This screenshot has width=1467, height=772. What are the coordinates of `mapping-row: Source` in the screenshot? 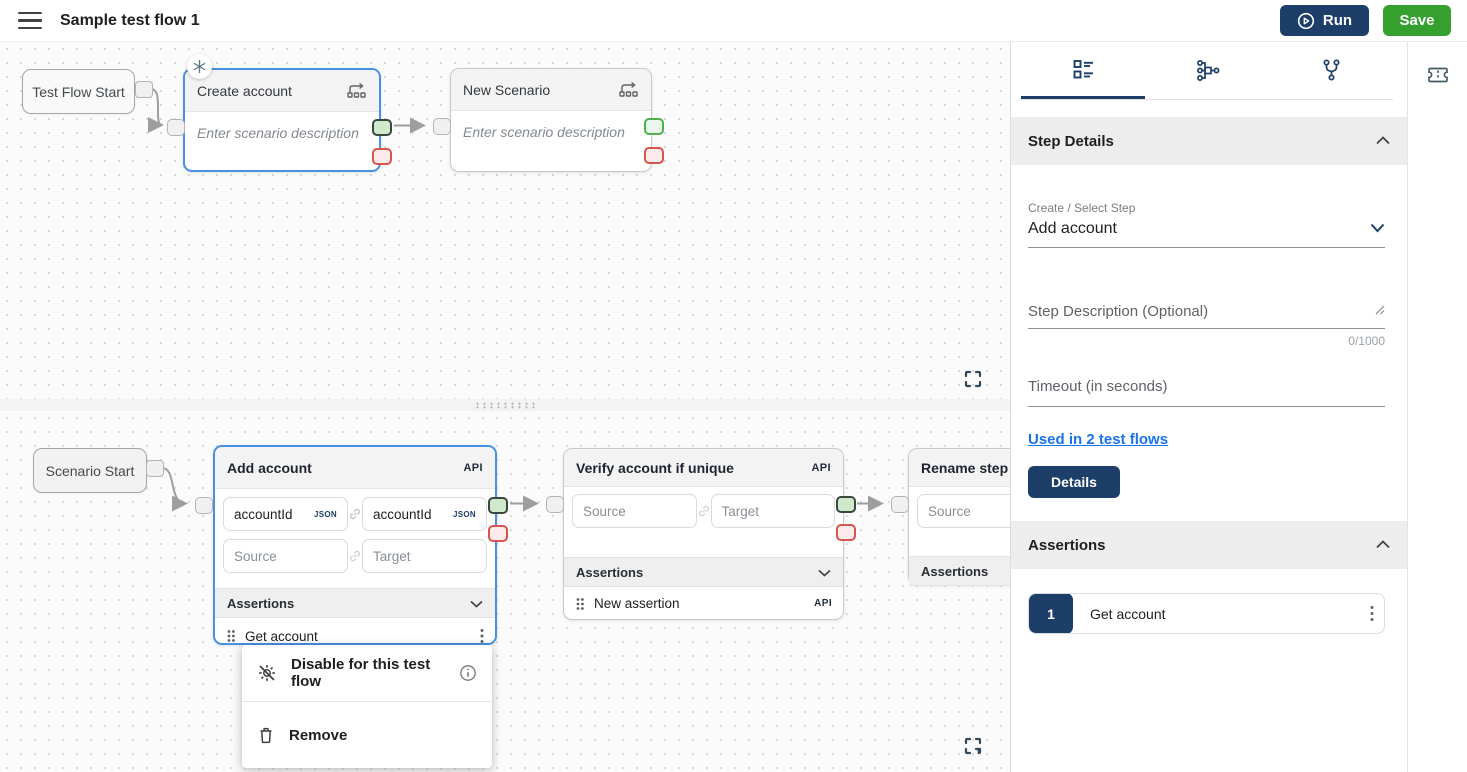 It's located at (963, 511).